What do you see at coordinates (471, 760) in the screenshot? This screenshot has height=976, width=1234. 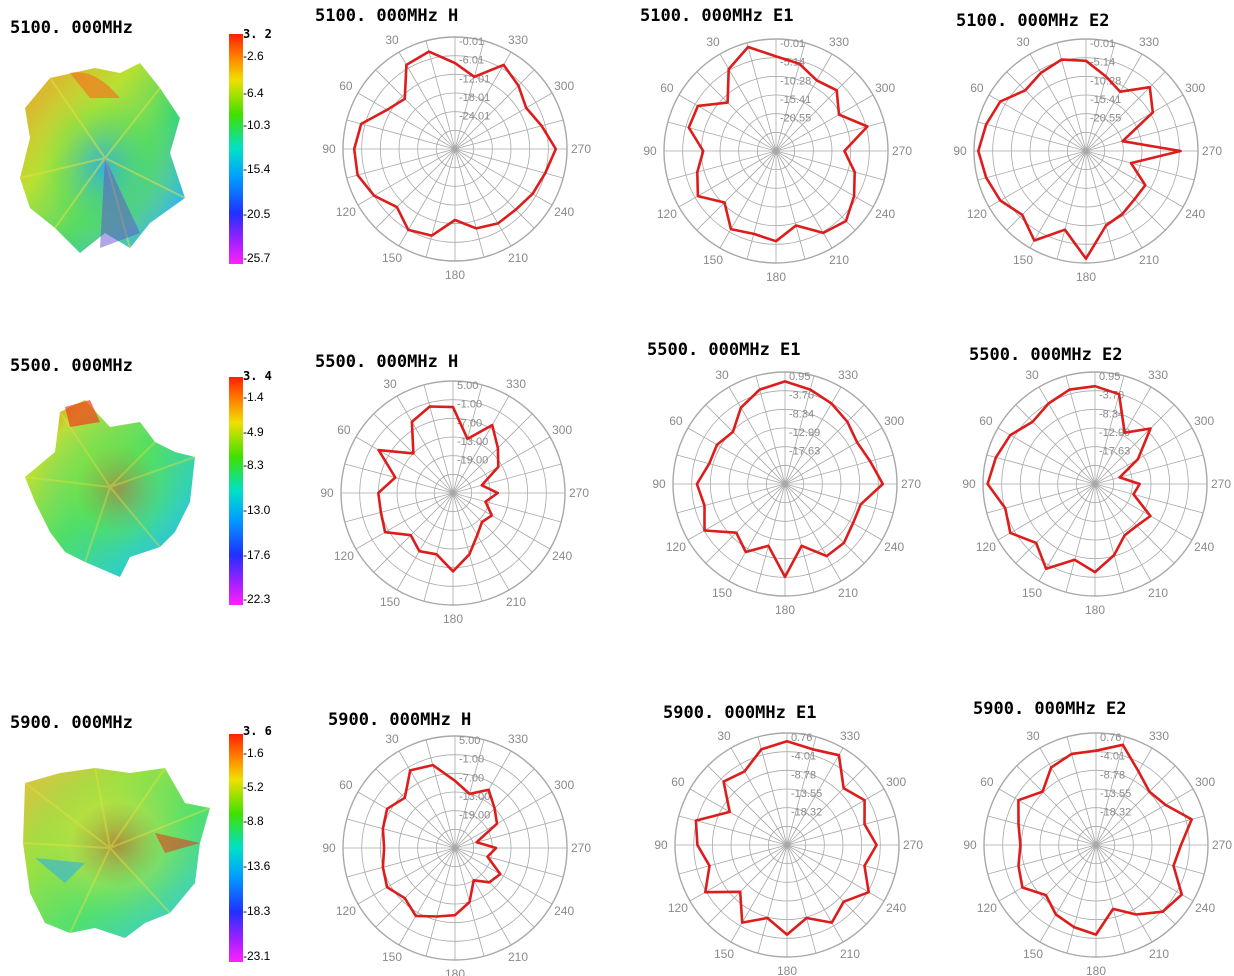 I see `radial-tick-label: -1.00` at bounding box center [471, 760].